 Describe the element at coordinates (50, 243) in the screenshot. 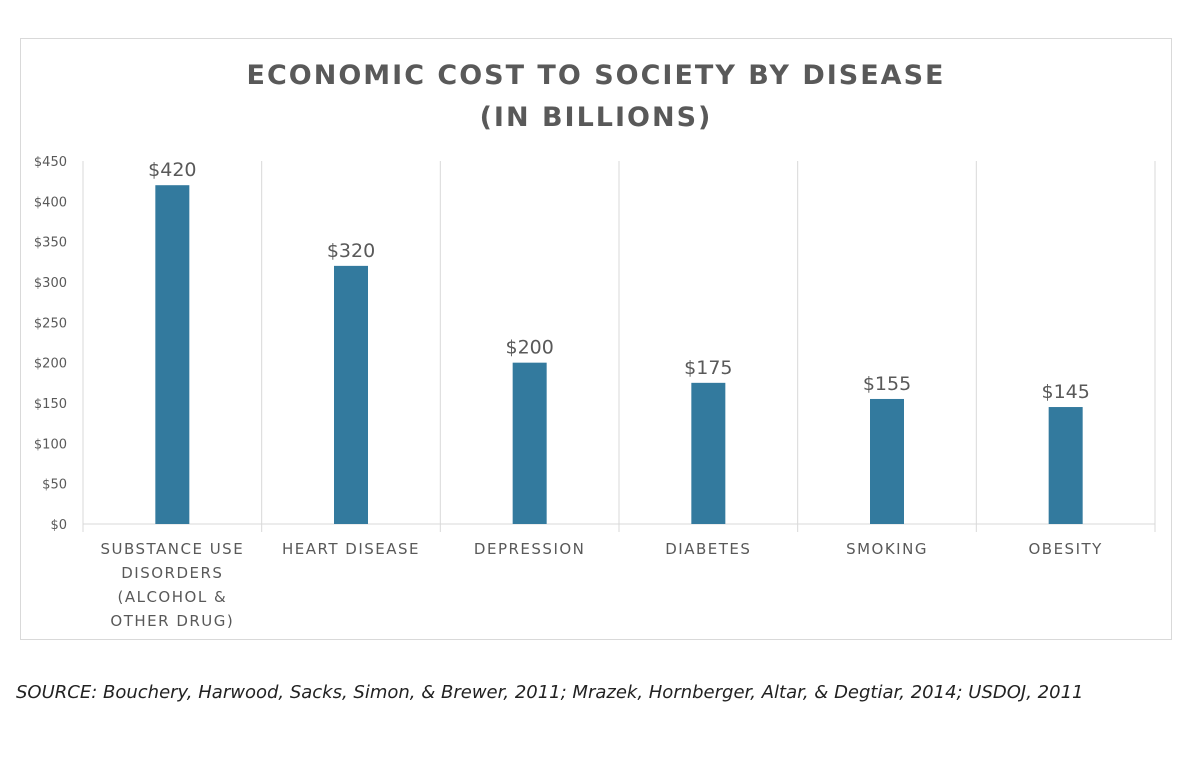

I see `y-tick-label: $350` at that location.